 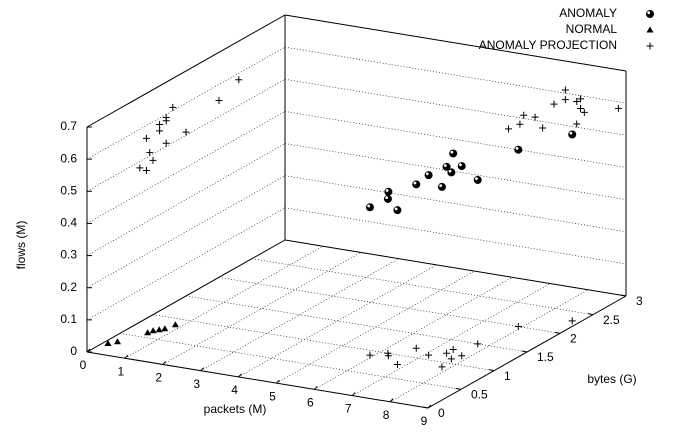 I want to click on x-tick-label: 3, so click(x=196, y=384).